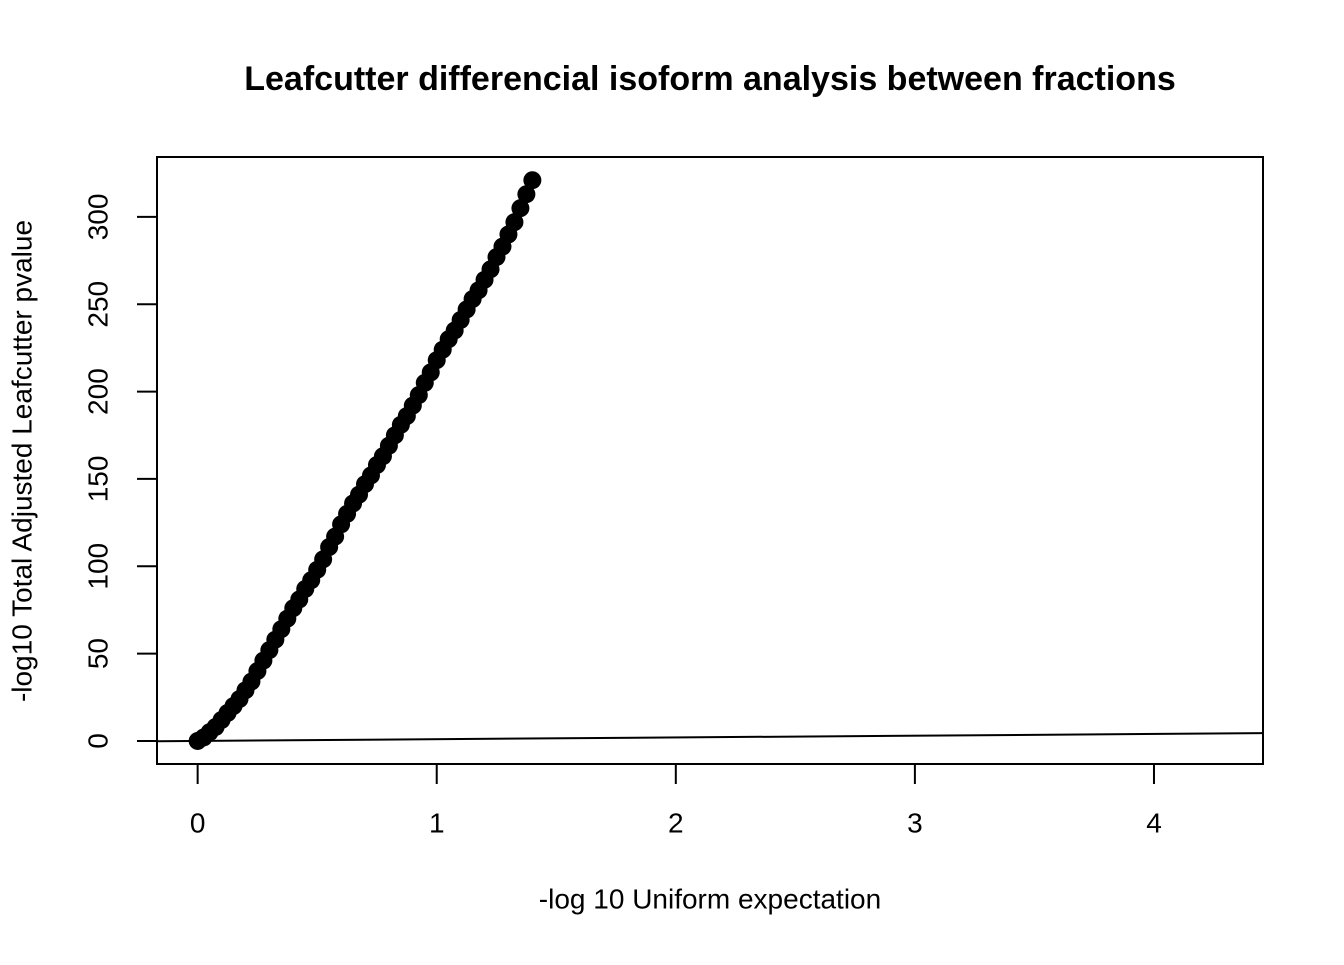 This screenshot has height=965, width=1344. What do you see at coordinates (97, 653) in the screenshot?
I see `y-tick-label: 50` at bounding box center [97, 653].